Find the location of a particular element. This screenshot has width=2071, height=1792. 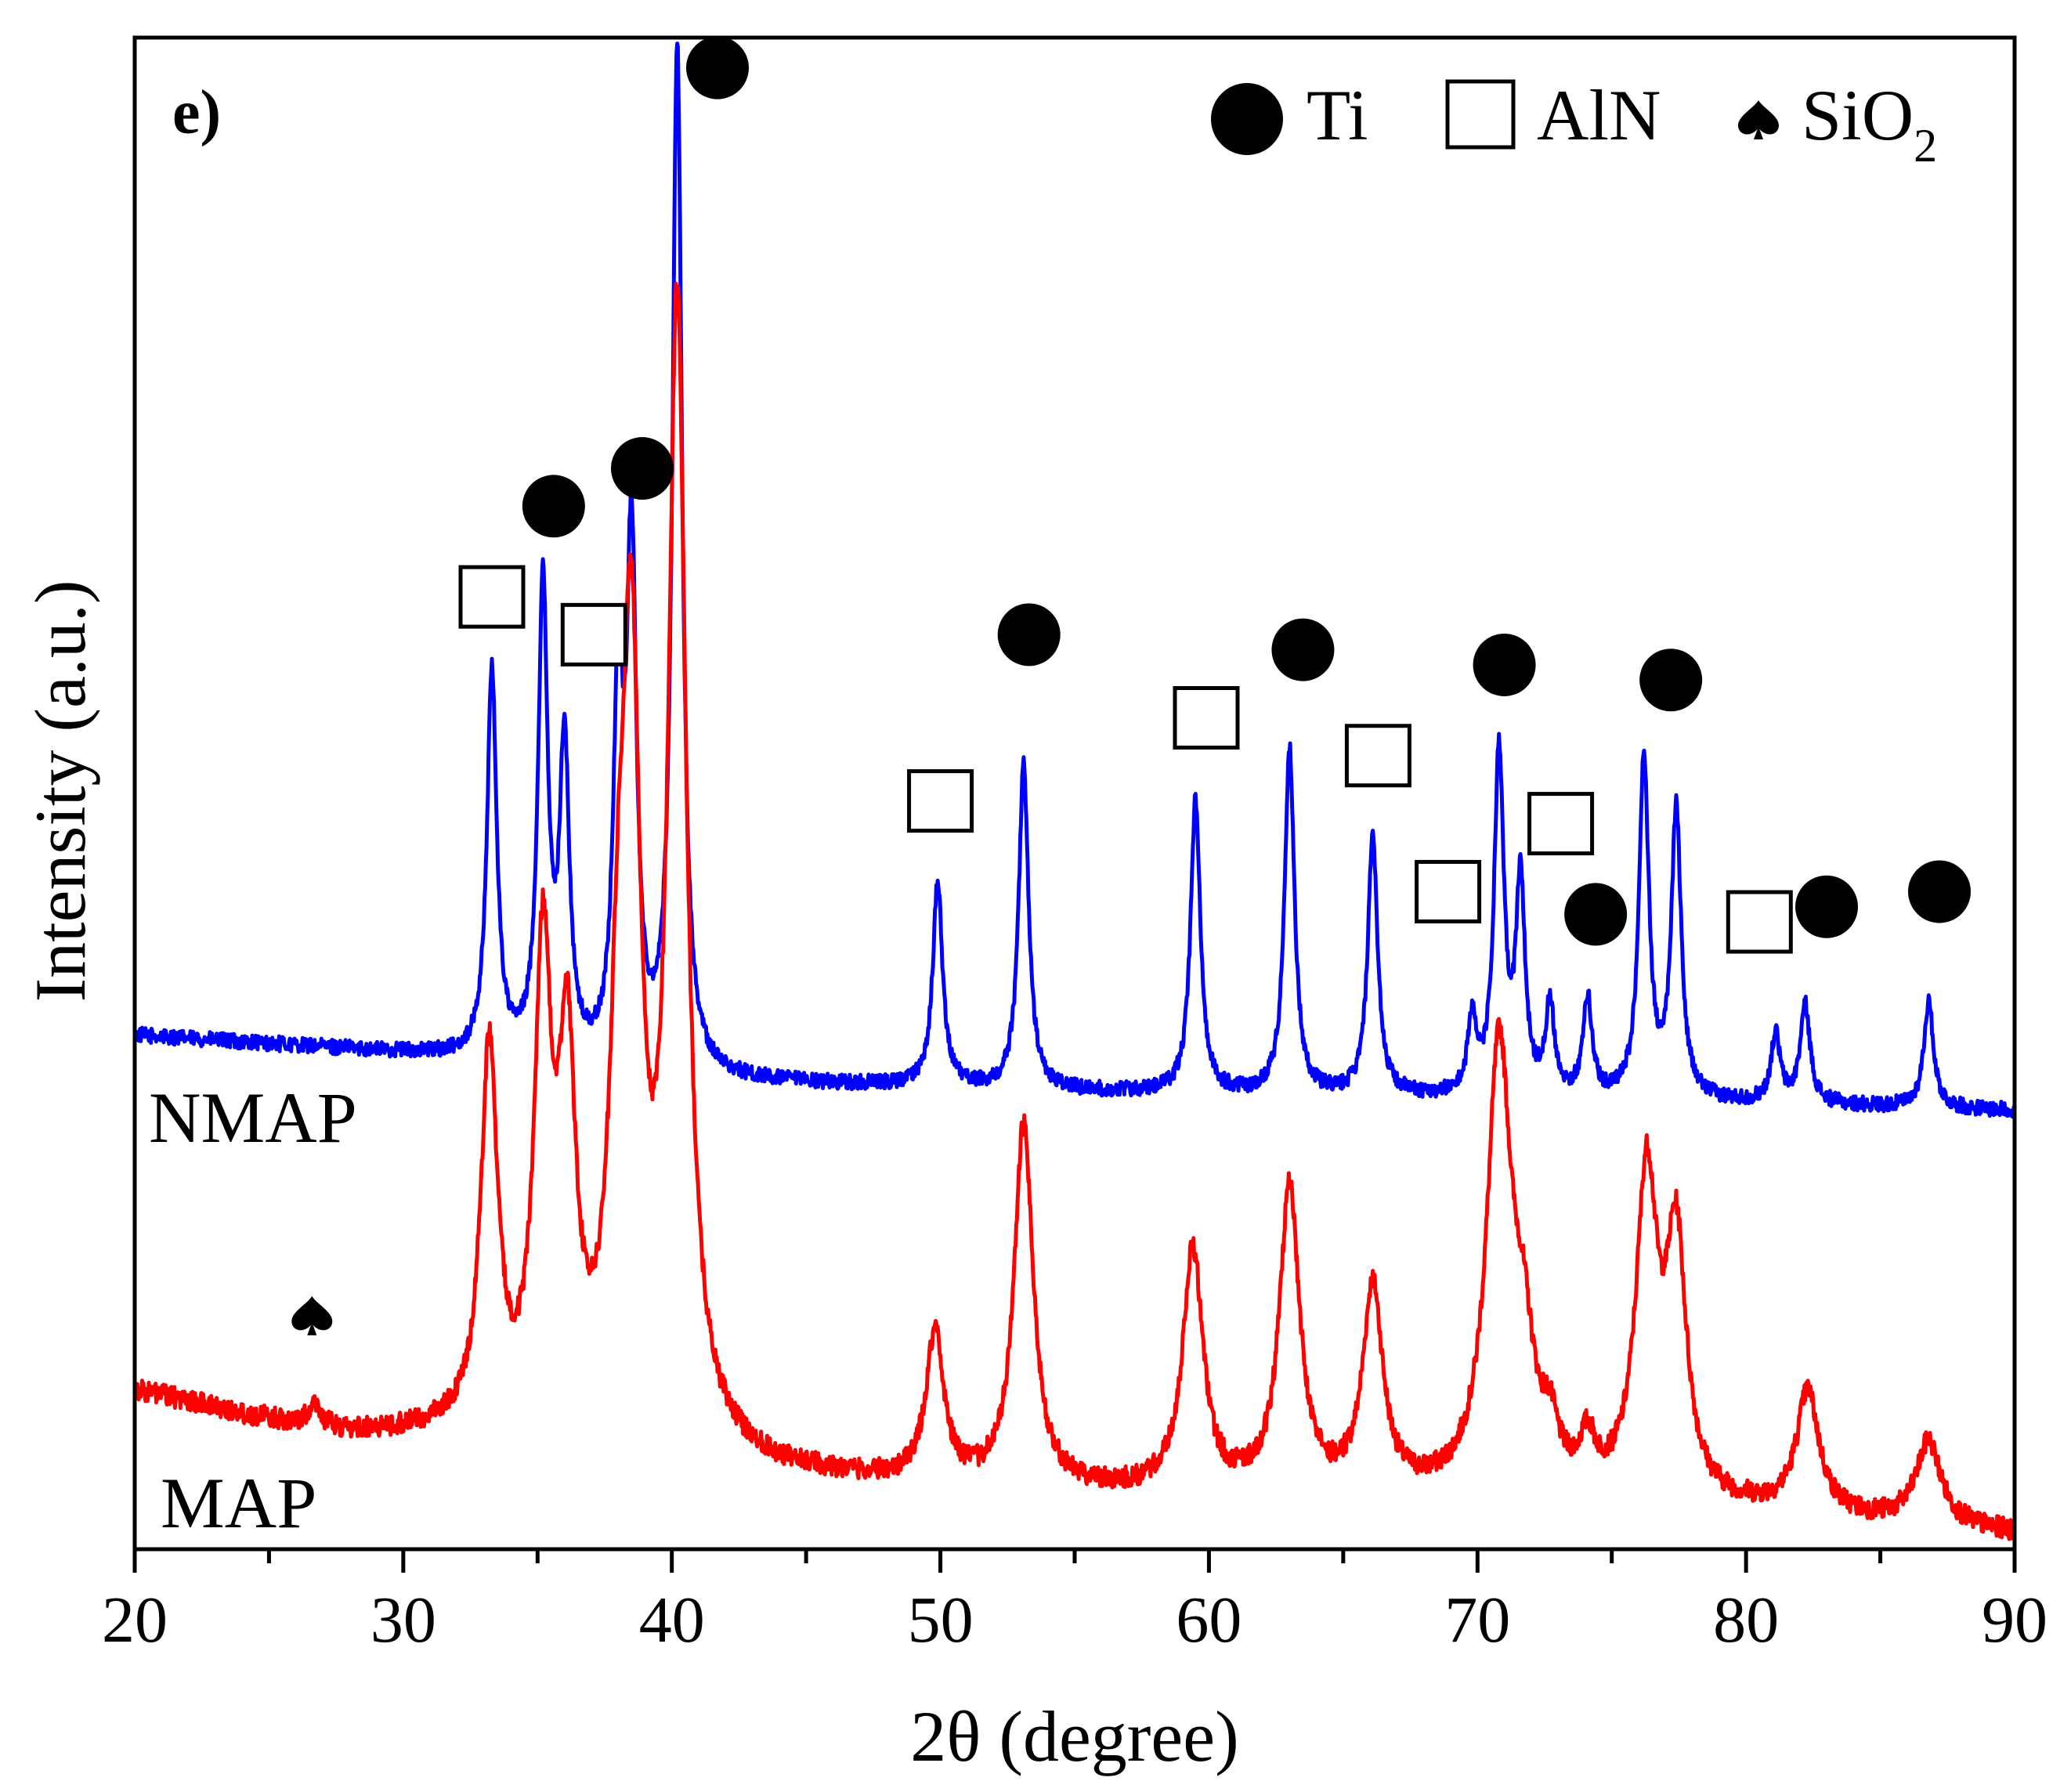

legend: Ti AlN SiO2 is located at coordinates (1574, 123).